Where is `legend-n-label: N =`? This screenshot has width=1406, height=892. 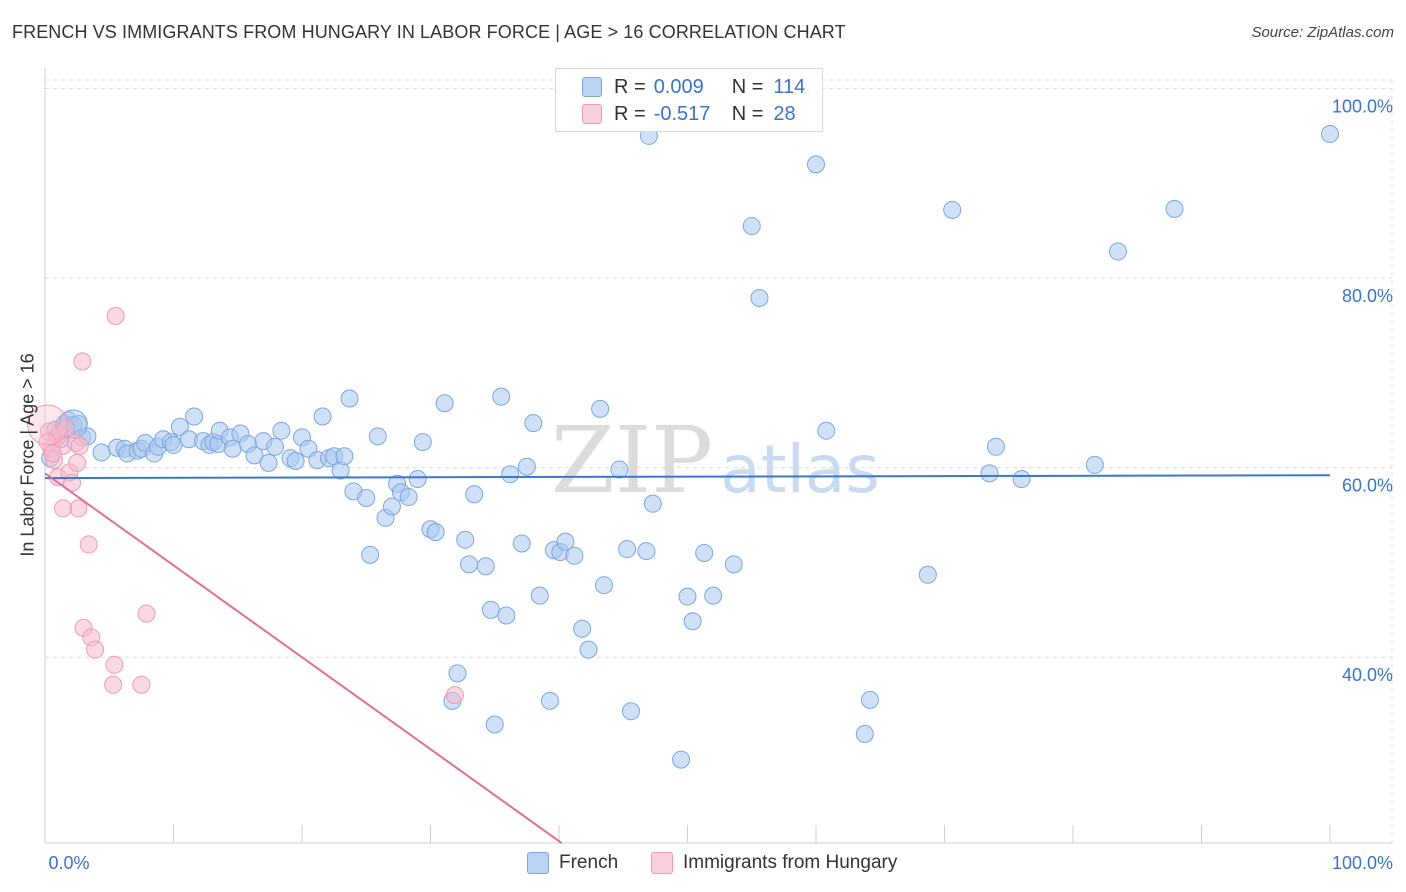 legend-n-label: N = is located at coordinates (747, 113).